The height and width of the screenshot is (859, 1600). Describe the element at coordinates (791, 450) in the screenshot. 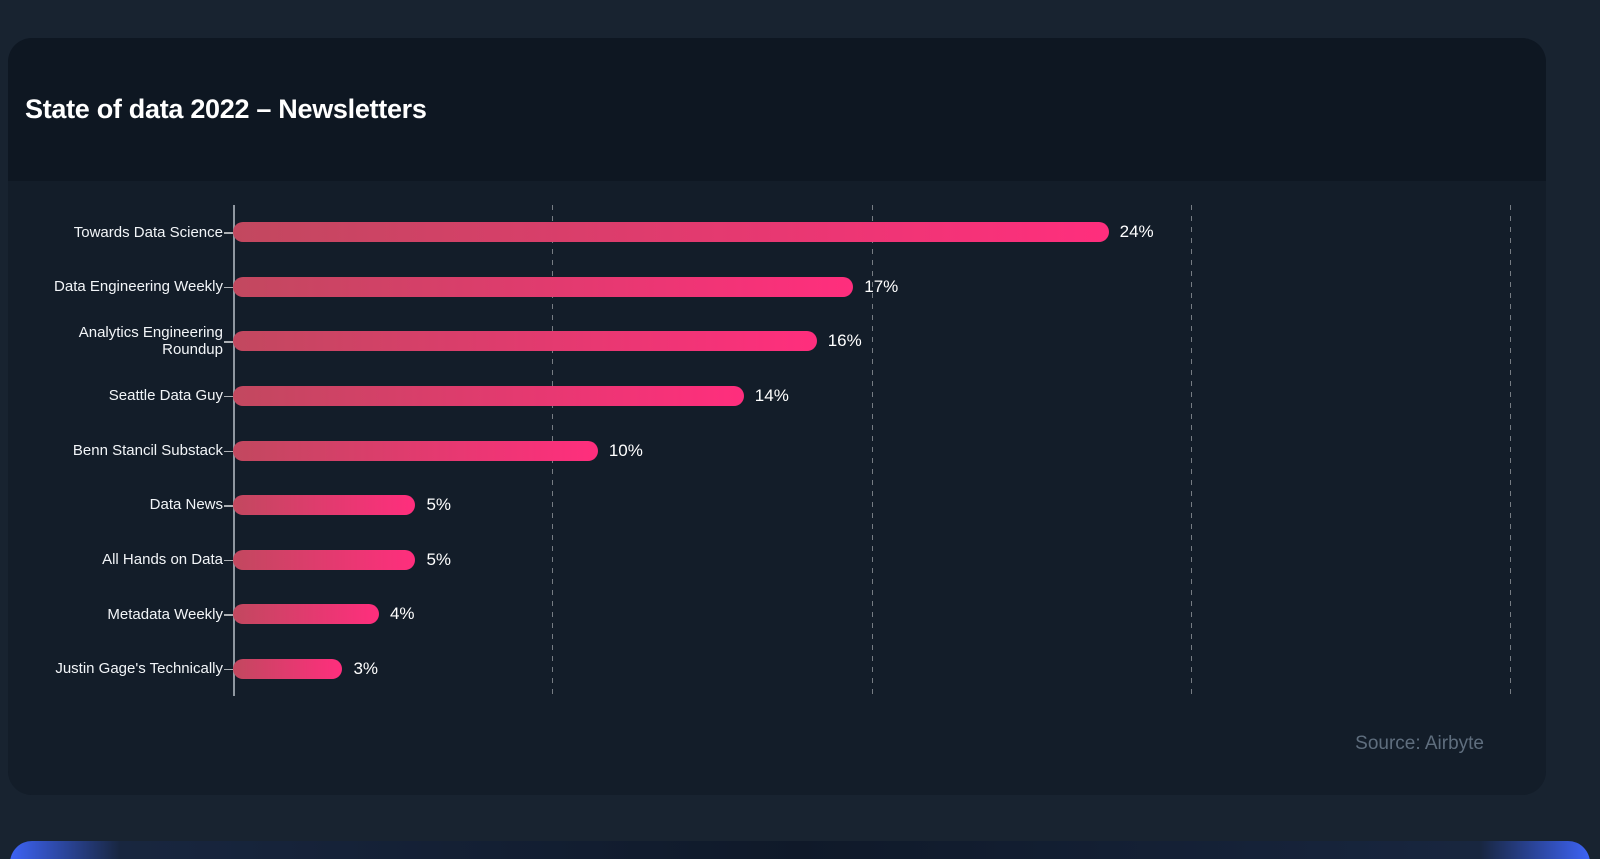

I see `bar-row: Benn Stancil Substack 10%` at that location.